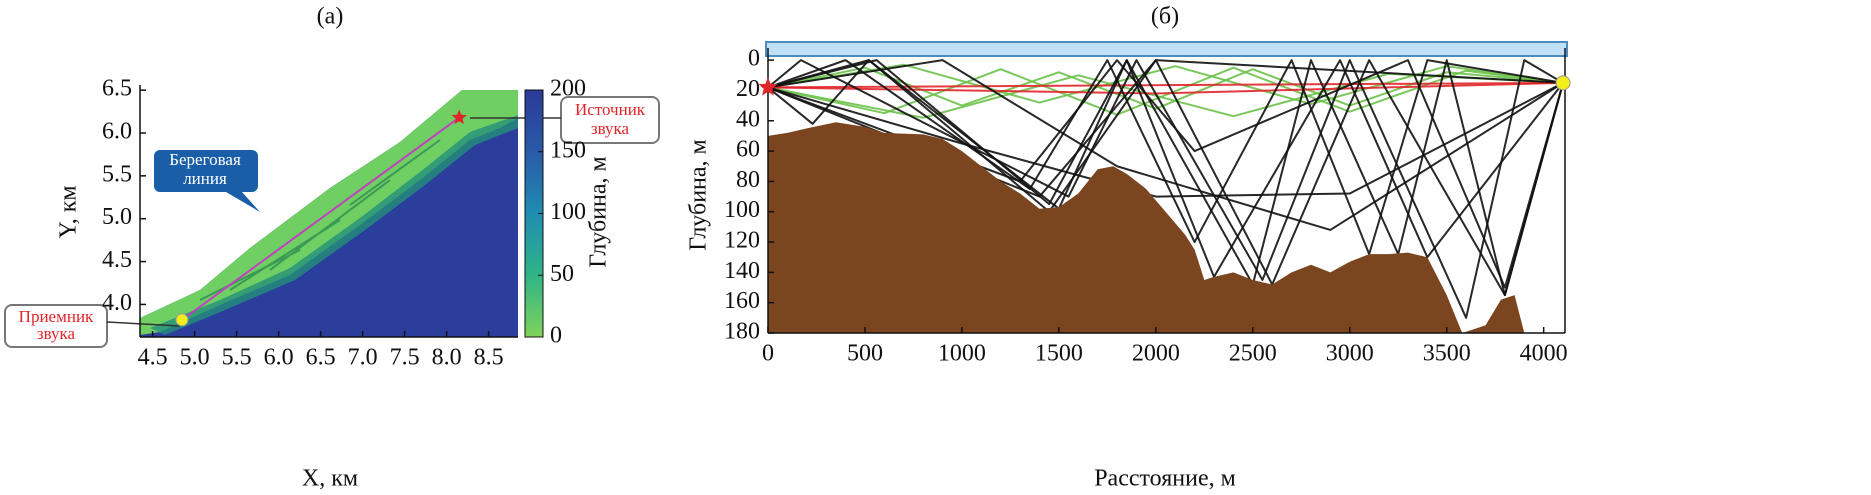  I want to click on source-callout, so click(610, 120).